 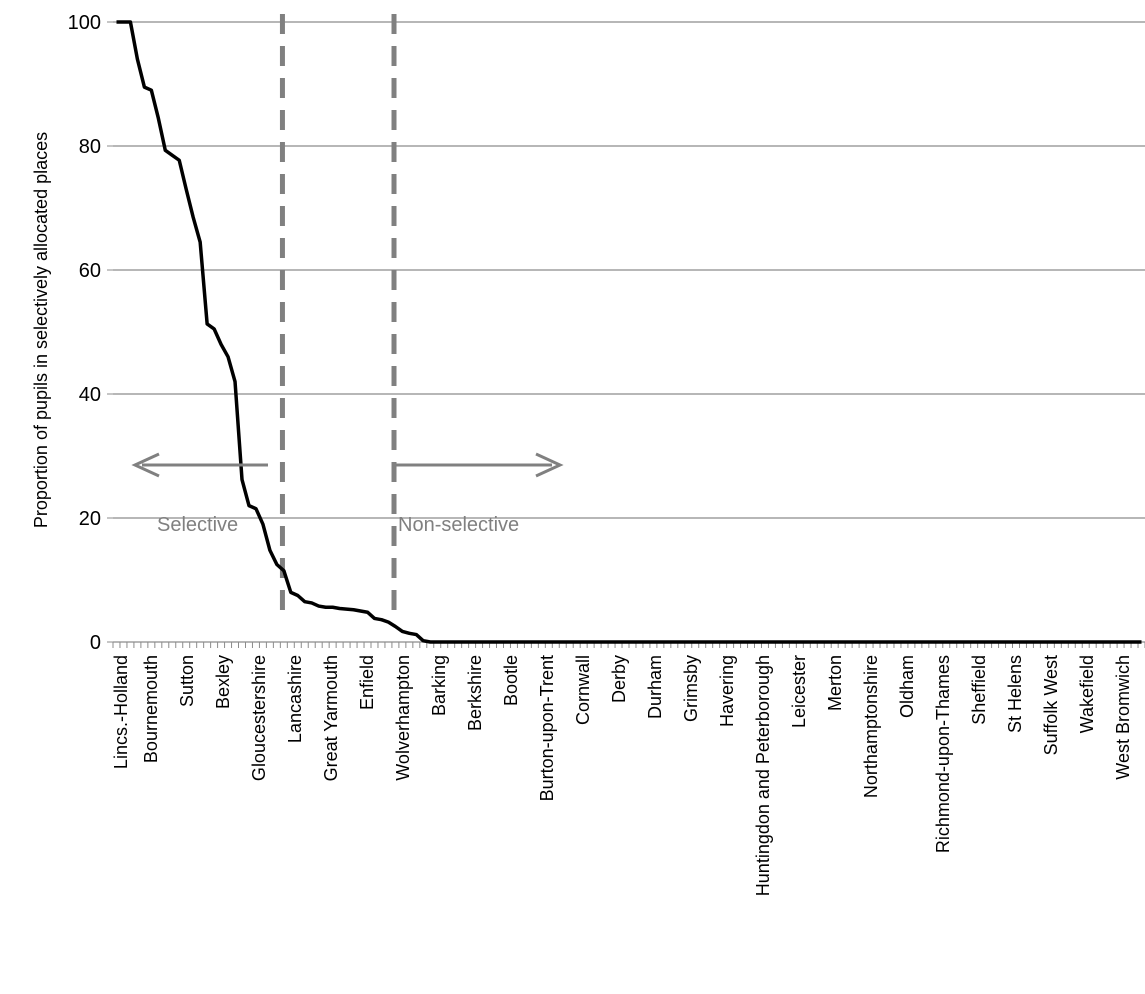 What do you see at coordinates (1051, 705) in the screenshot?
I see `x-tick-label: Suffolk West` at bounding box center [1051, 705].